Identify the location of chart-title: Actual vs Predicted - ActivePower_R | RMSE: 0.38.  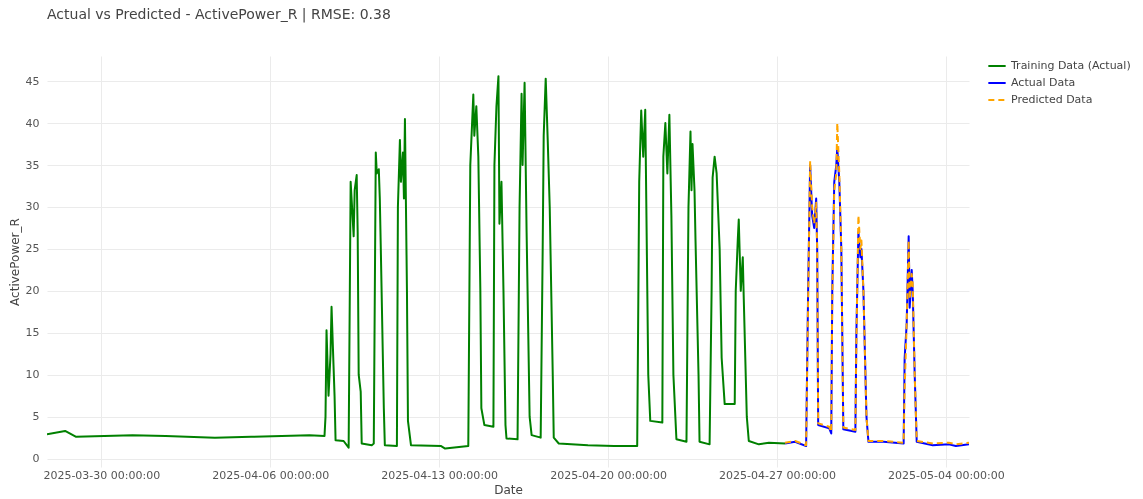
(219, 14).